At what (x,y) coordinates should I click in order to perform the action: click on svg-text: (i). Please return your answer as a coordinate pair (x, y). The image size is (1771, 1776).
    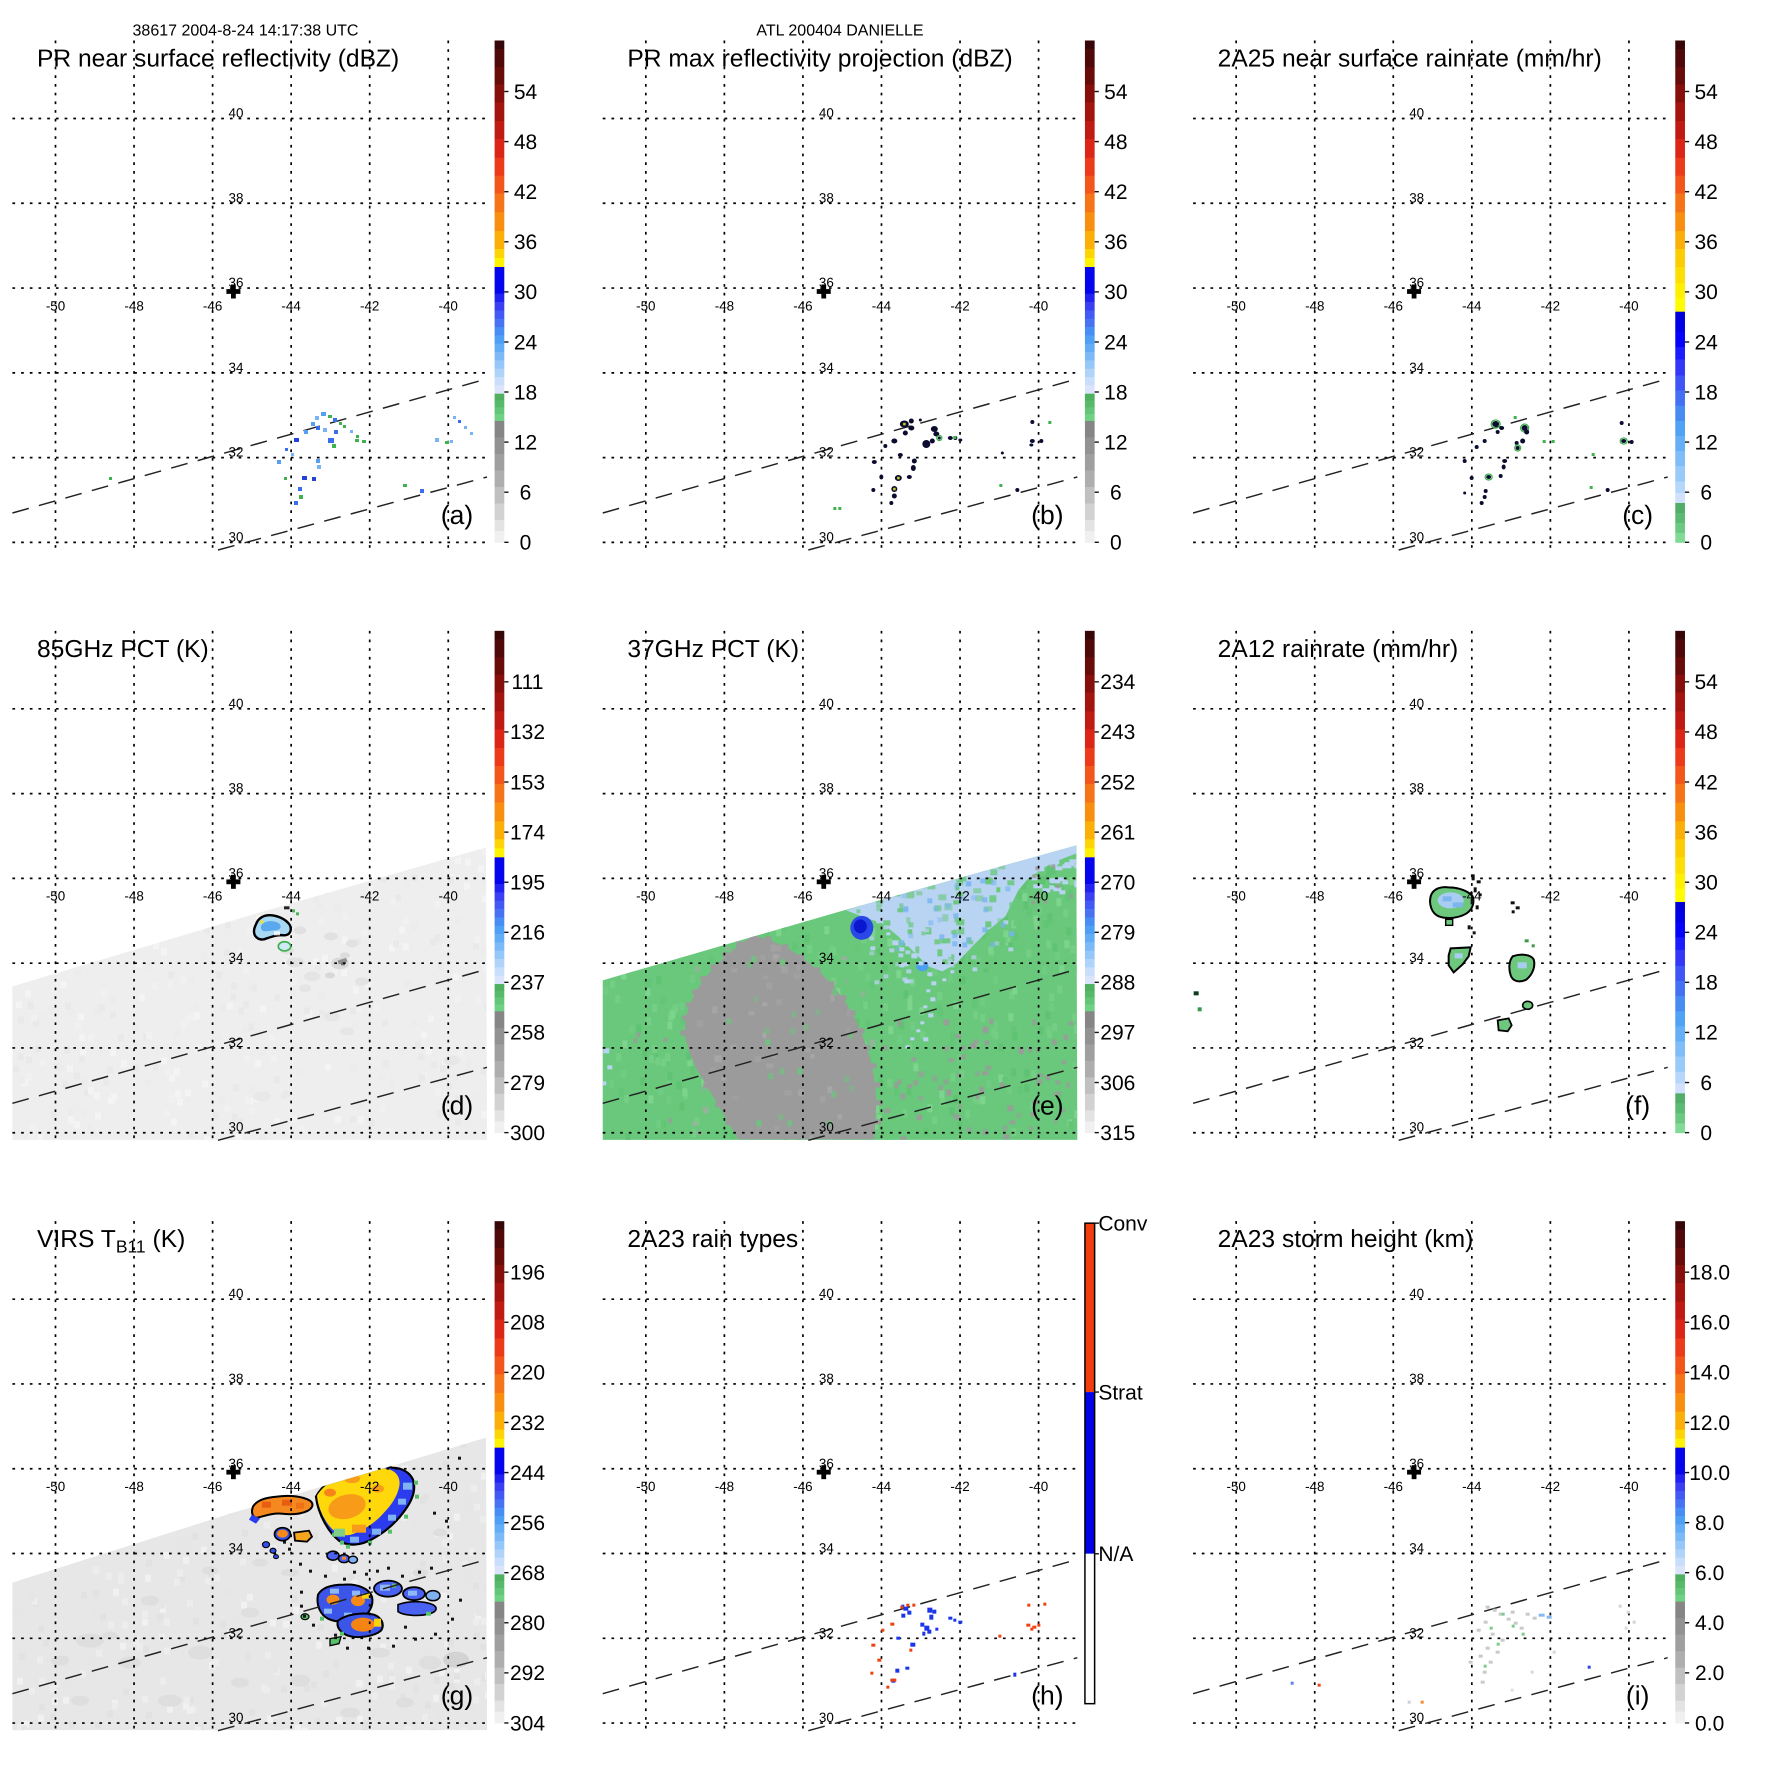
    Looking at the image, I should click on (1638, 1696).